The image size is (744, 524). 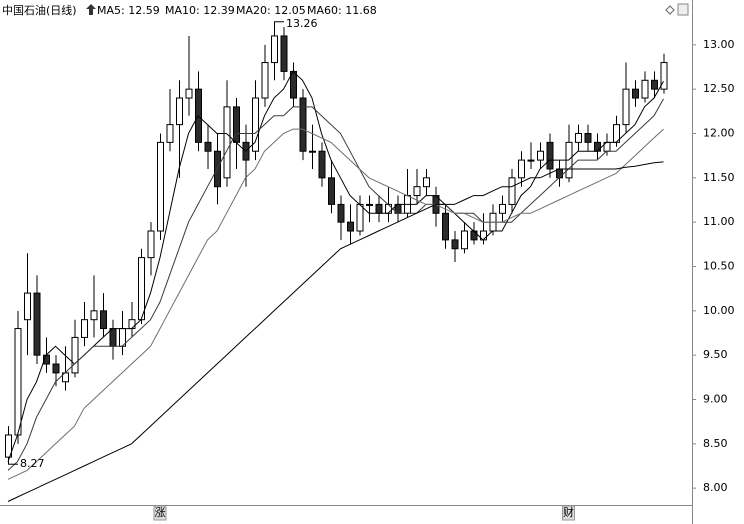 I want to click on chart-title: 中国石油(日线), so click(x=39, y=10).